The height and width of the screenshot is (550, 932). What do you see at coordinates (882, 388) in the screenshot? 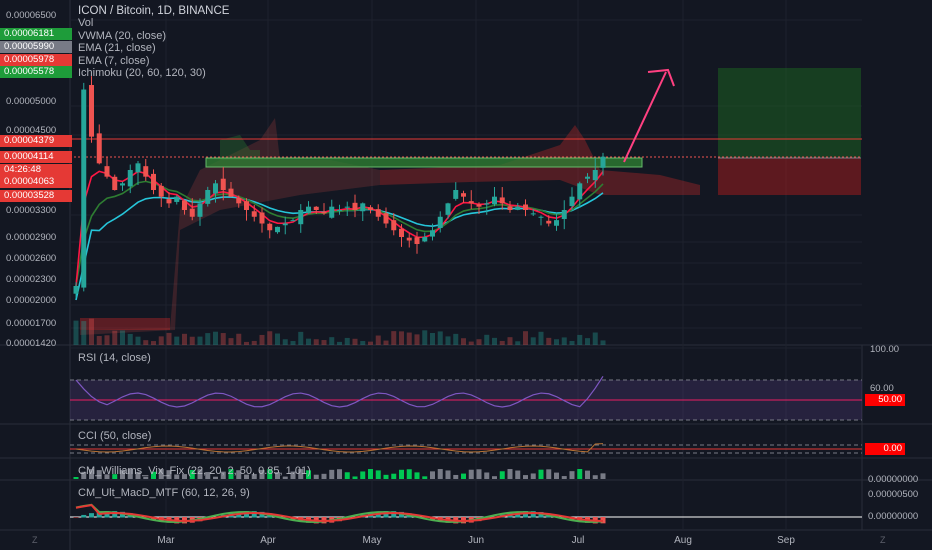
I see `rsi-axis-tick: 60.00` at bounding box center [882, 388].